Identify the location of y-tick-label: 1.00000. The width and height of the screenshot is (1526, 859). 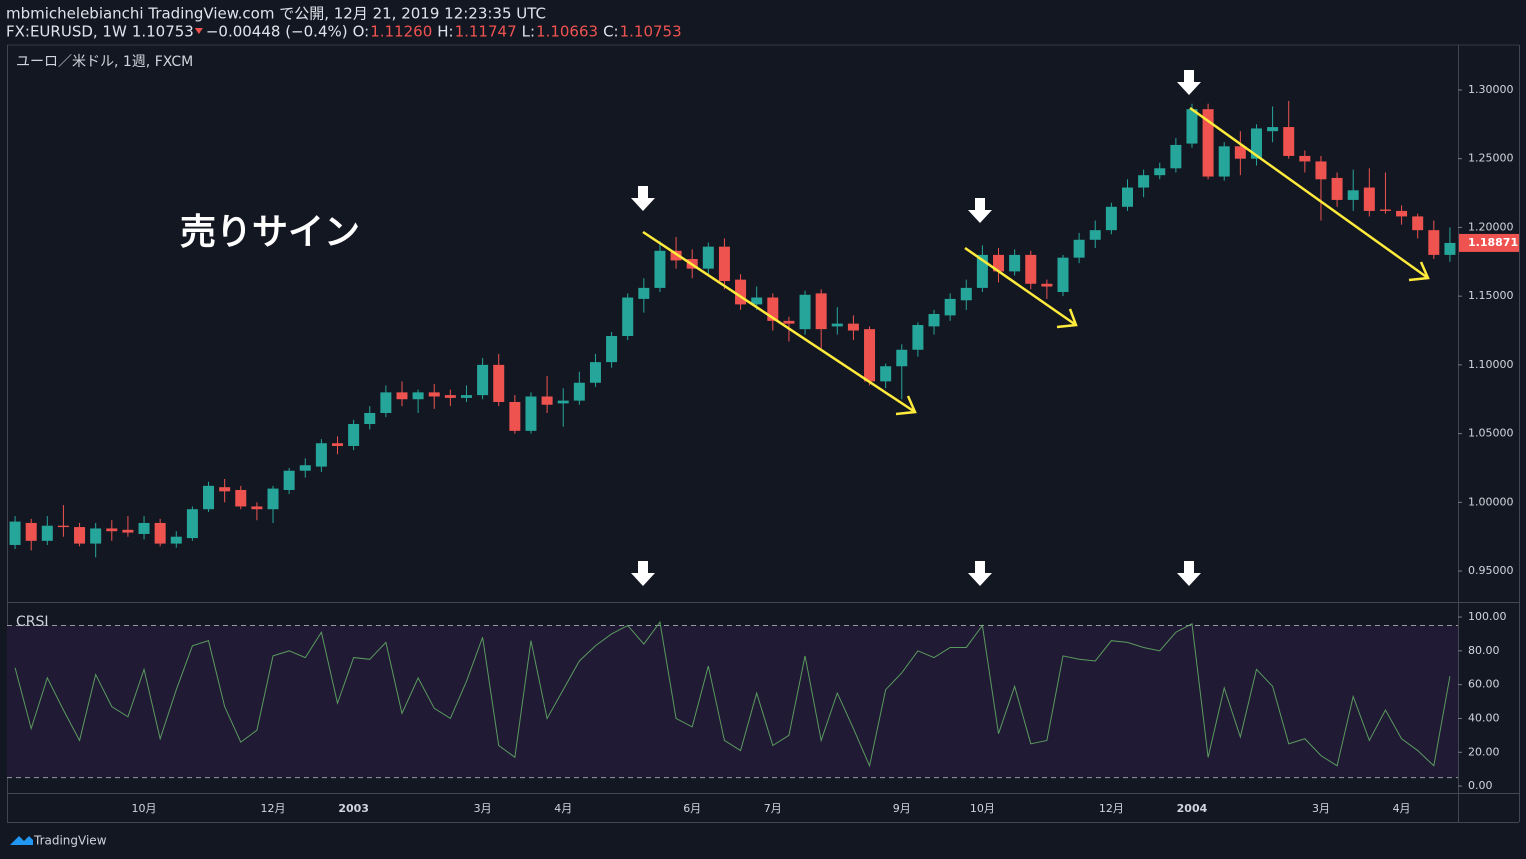
(1491, 501).